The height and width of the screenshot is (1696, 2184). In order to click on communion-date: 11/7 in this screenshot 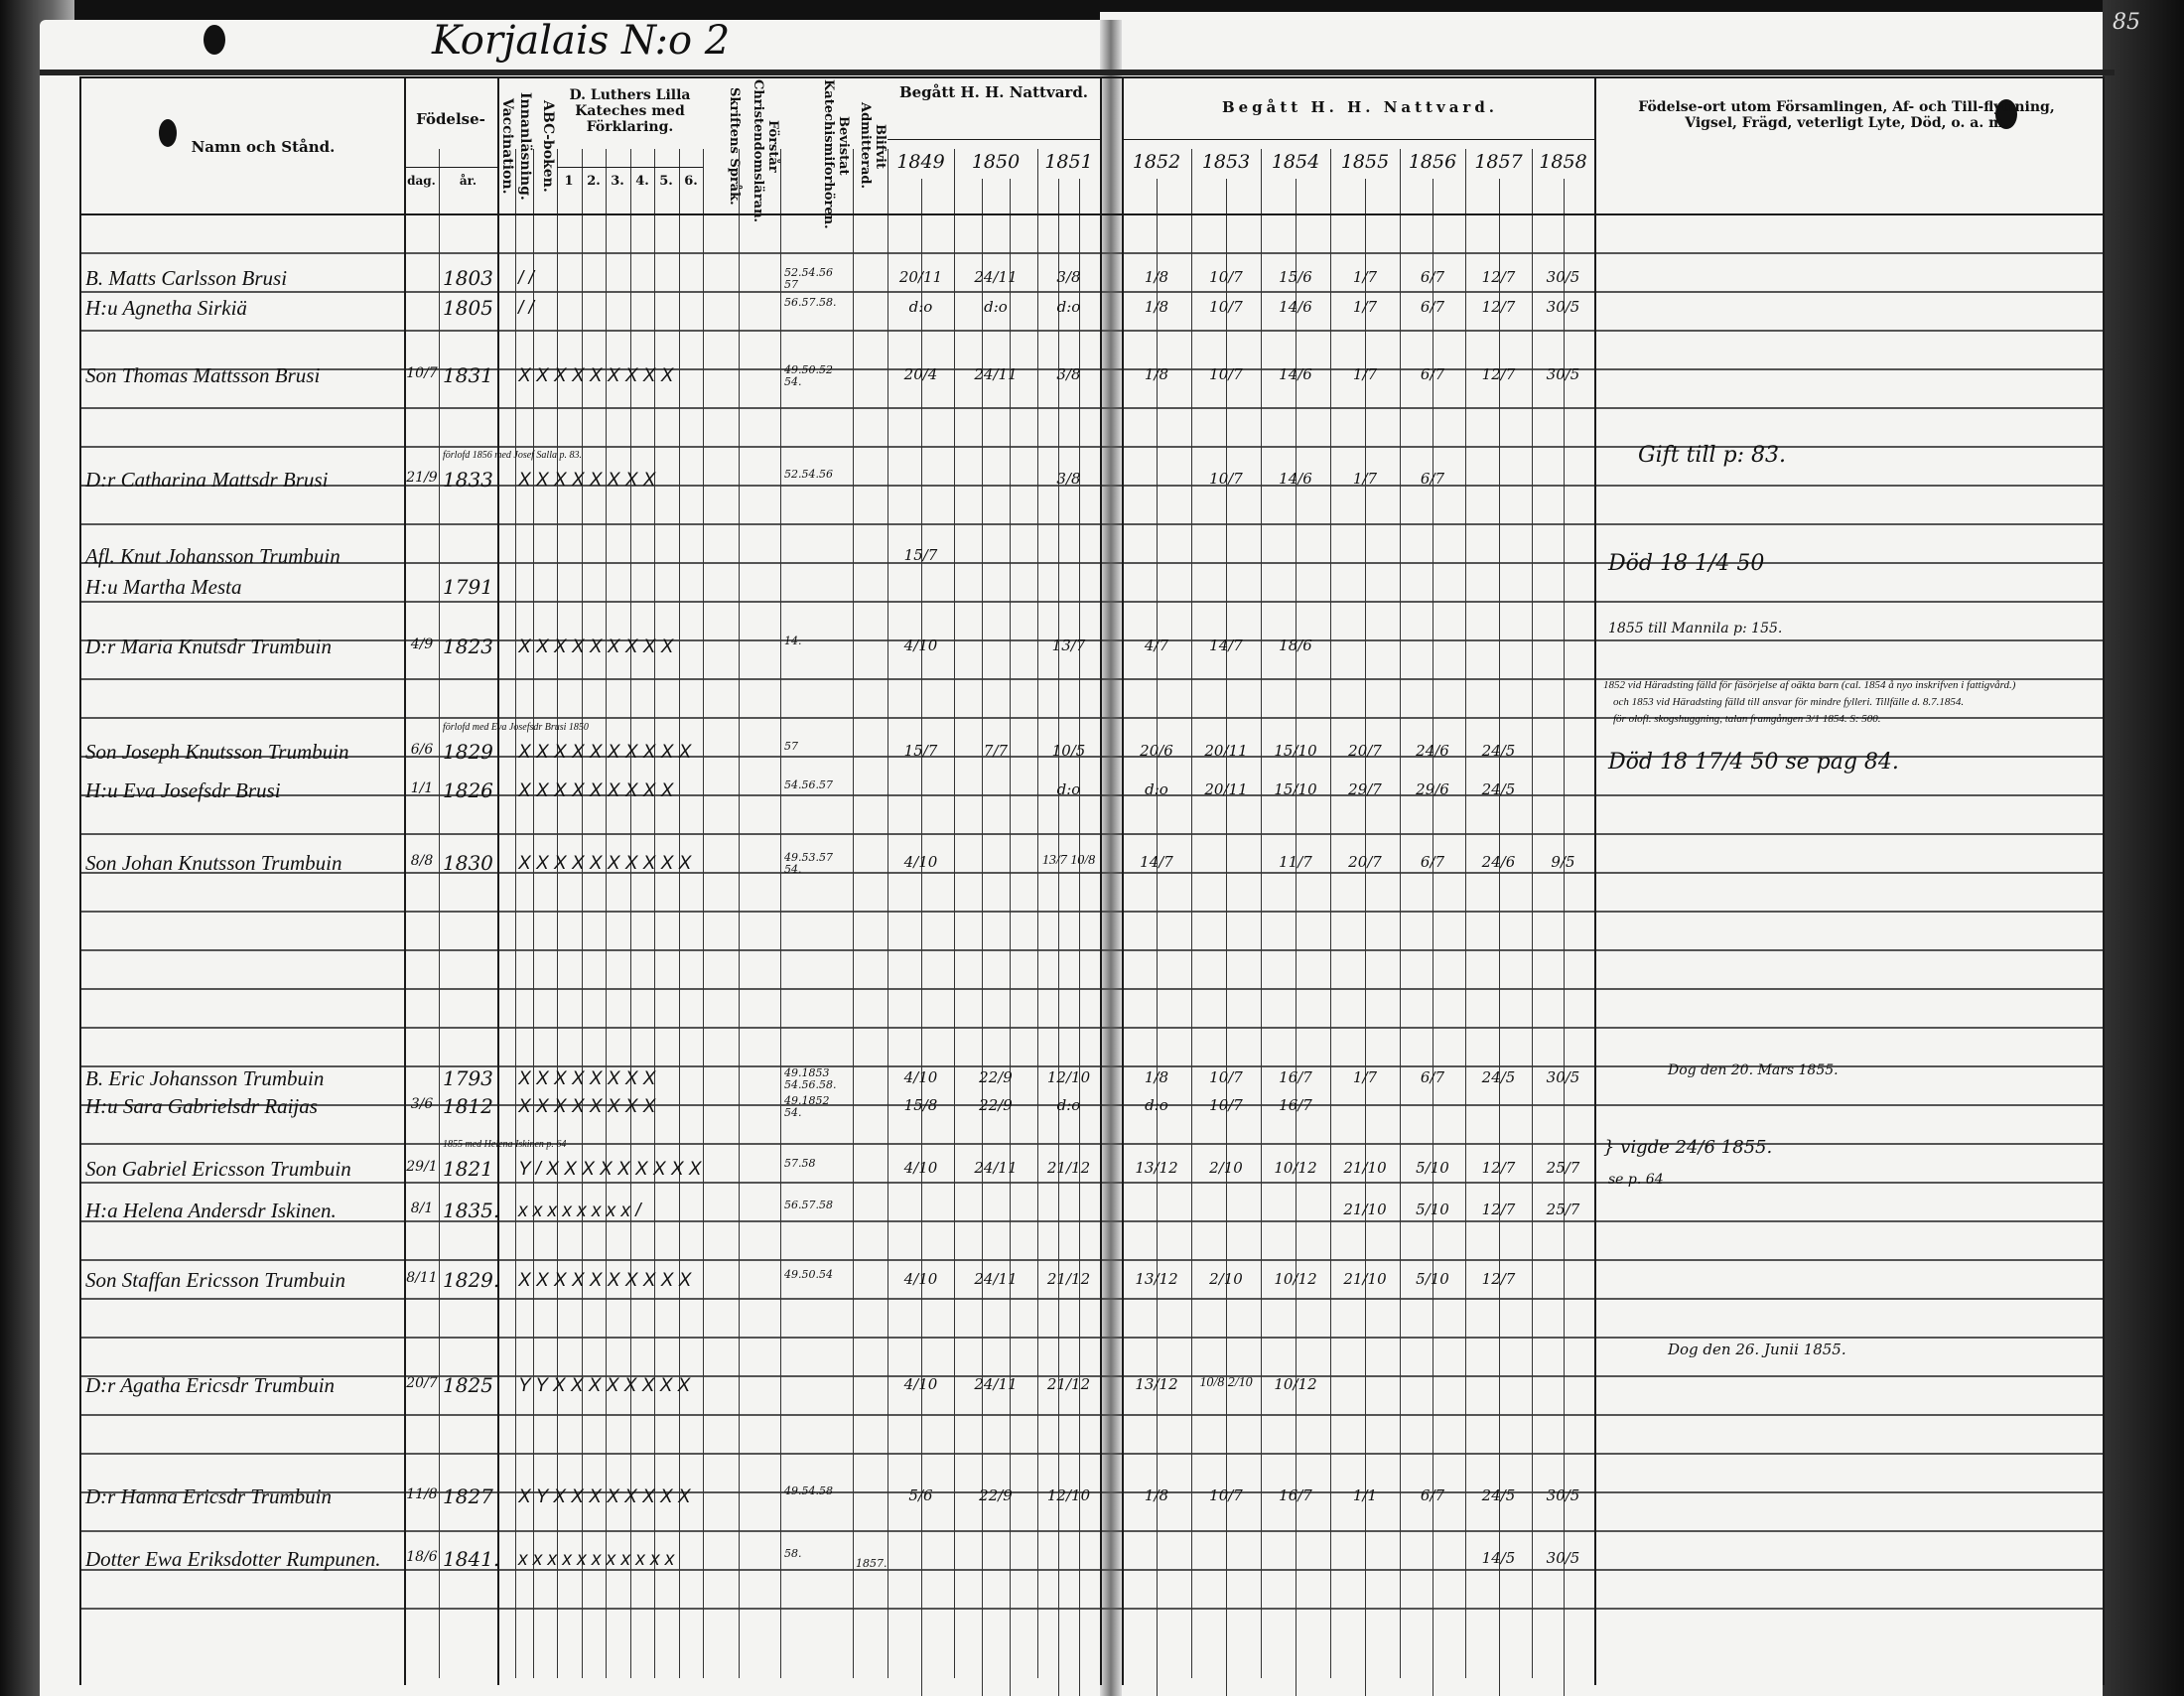, I will do `click(1295, 862)`.